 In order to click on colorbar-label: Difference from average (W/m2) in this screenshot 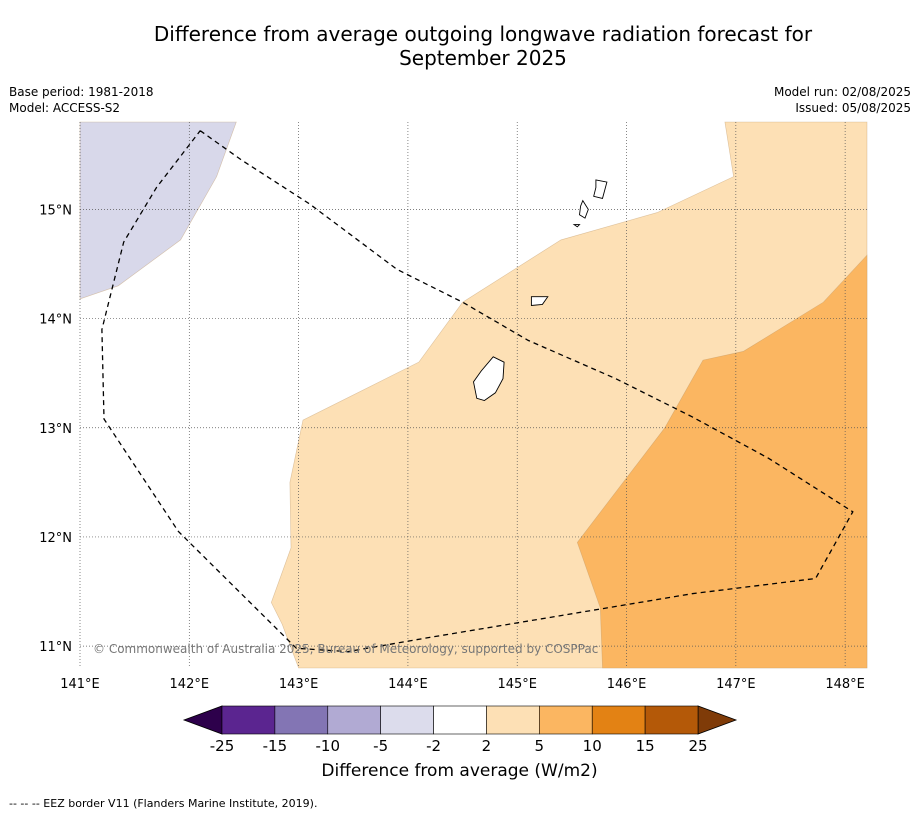, I will do `click(459, 771)`.